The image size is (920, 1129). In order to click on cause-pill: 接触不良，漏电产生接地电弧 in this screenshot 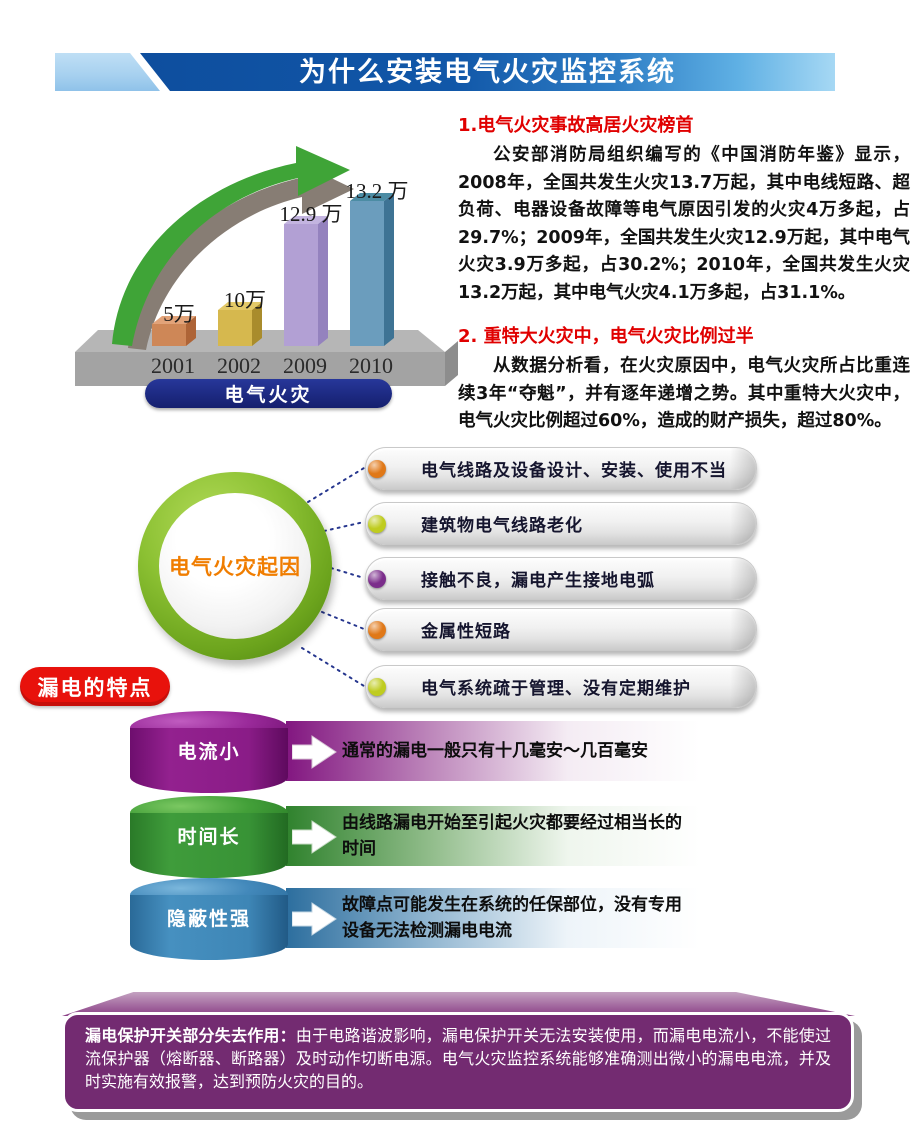, I will do `click(561, 578)`.